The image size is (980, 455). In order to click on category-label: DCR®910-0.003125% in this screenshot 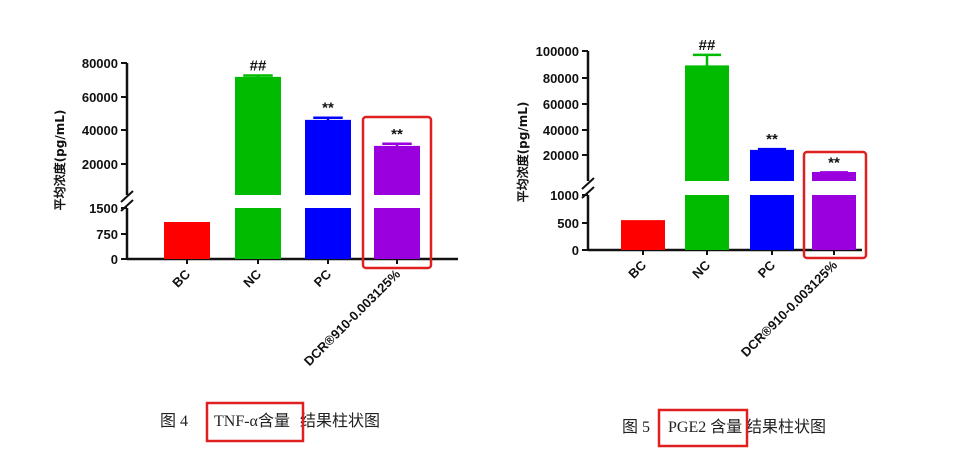, I will do `click(789, 308)`.